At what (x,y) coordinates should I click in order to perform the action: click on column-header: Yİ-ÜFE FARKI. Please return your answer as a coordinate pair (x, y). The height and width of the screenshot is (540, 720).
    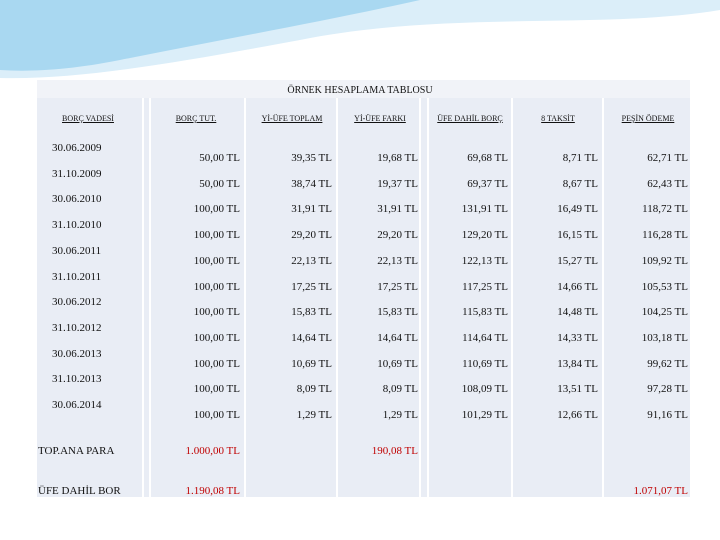
    Looking at the image, I should click on (380, 118).